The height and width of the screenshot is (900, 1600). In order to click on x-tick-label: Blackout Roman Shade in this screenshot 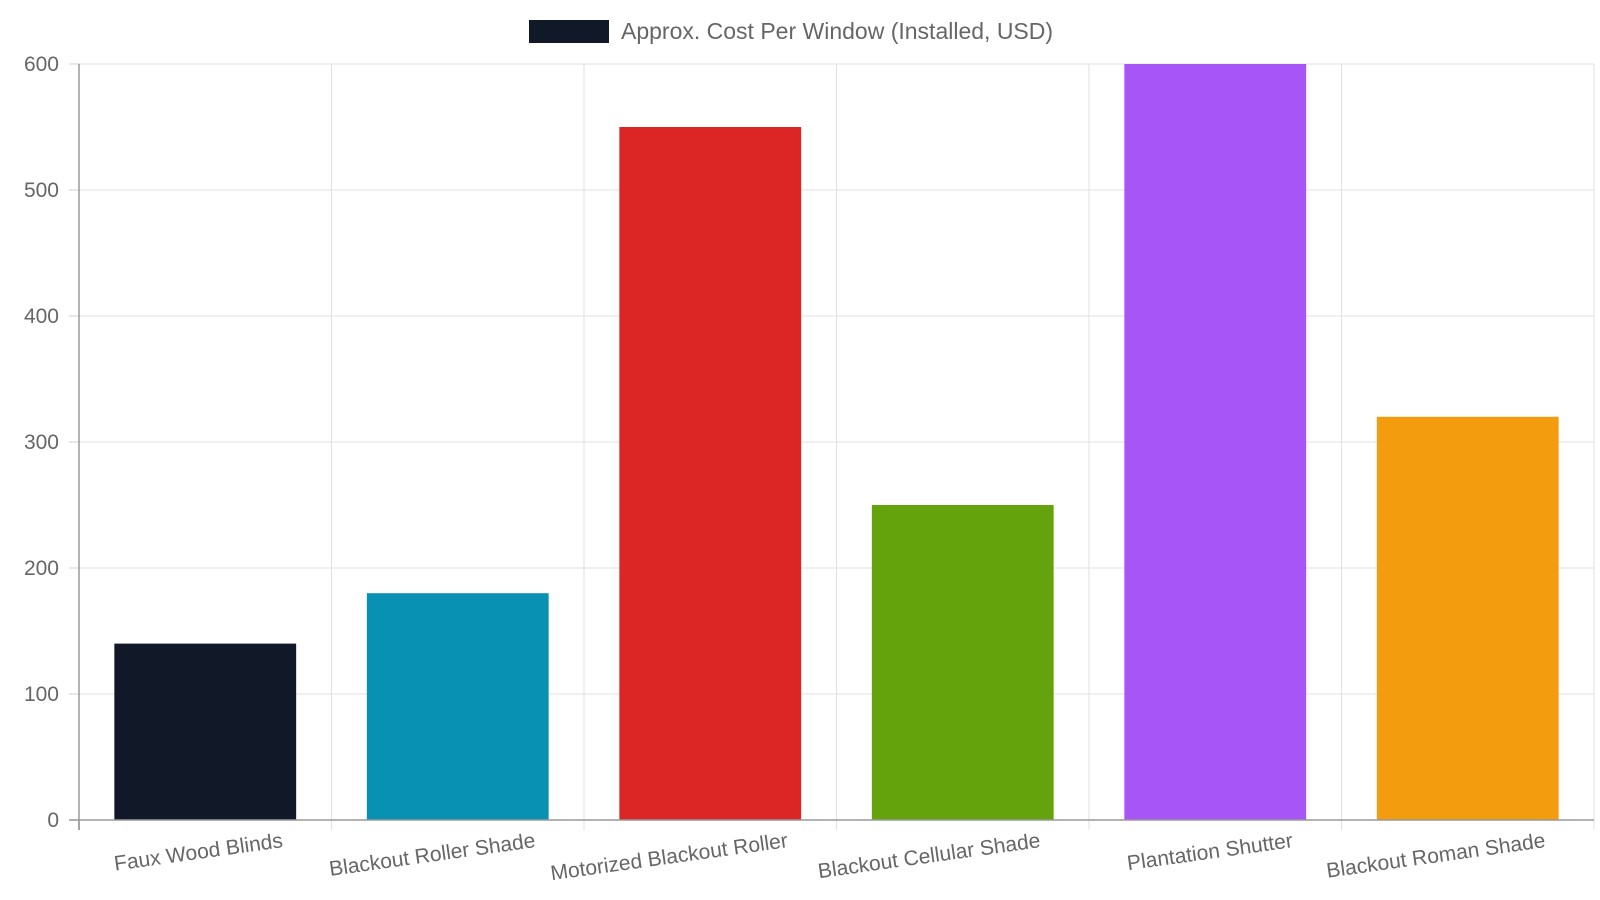, I will do `click(1436, 855)`.